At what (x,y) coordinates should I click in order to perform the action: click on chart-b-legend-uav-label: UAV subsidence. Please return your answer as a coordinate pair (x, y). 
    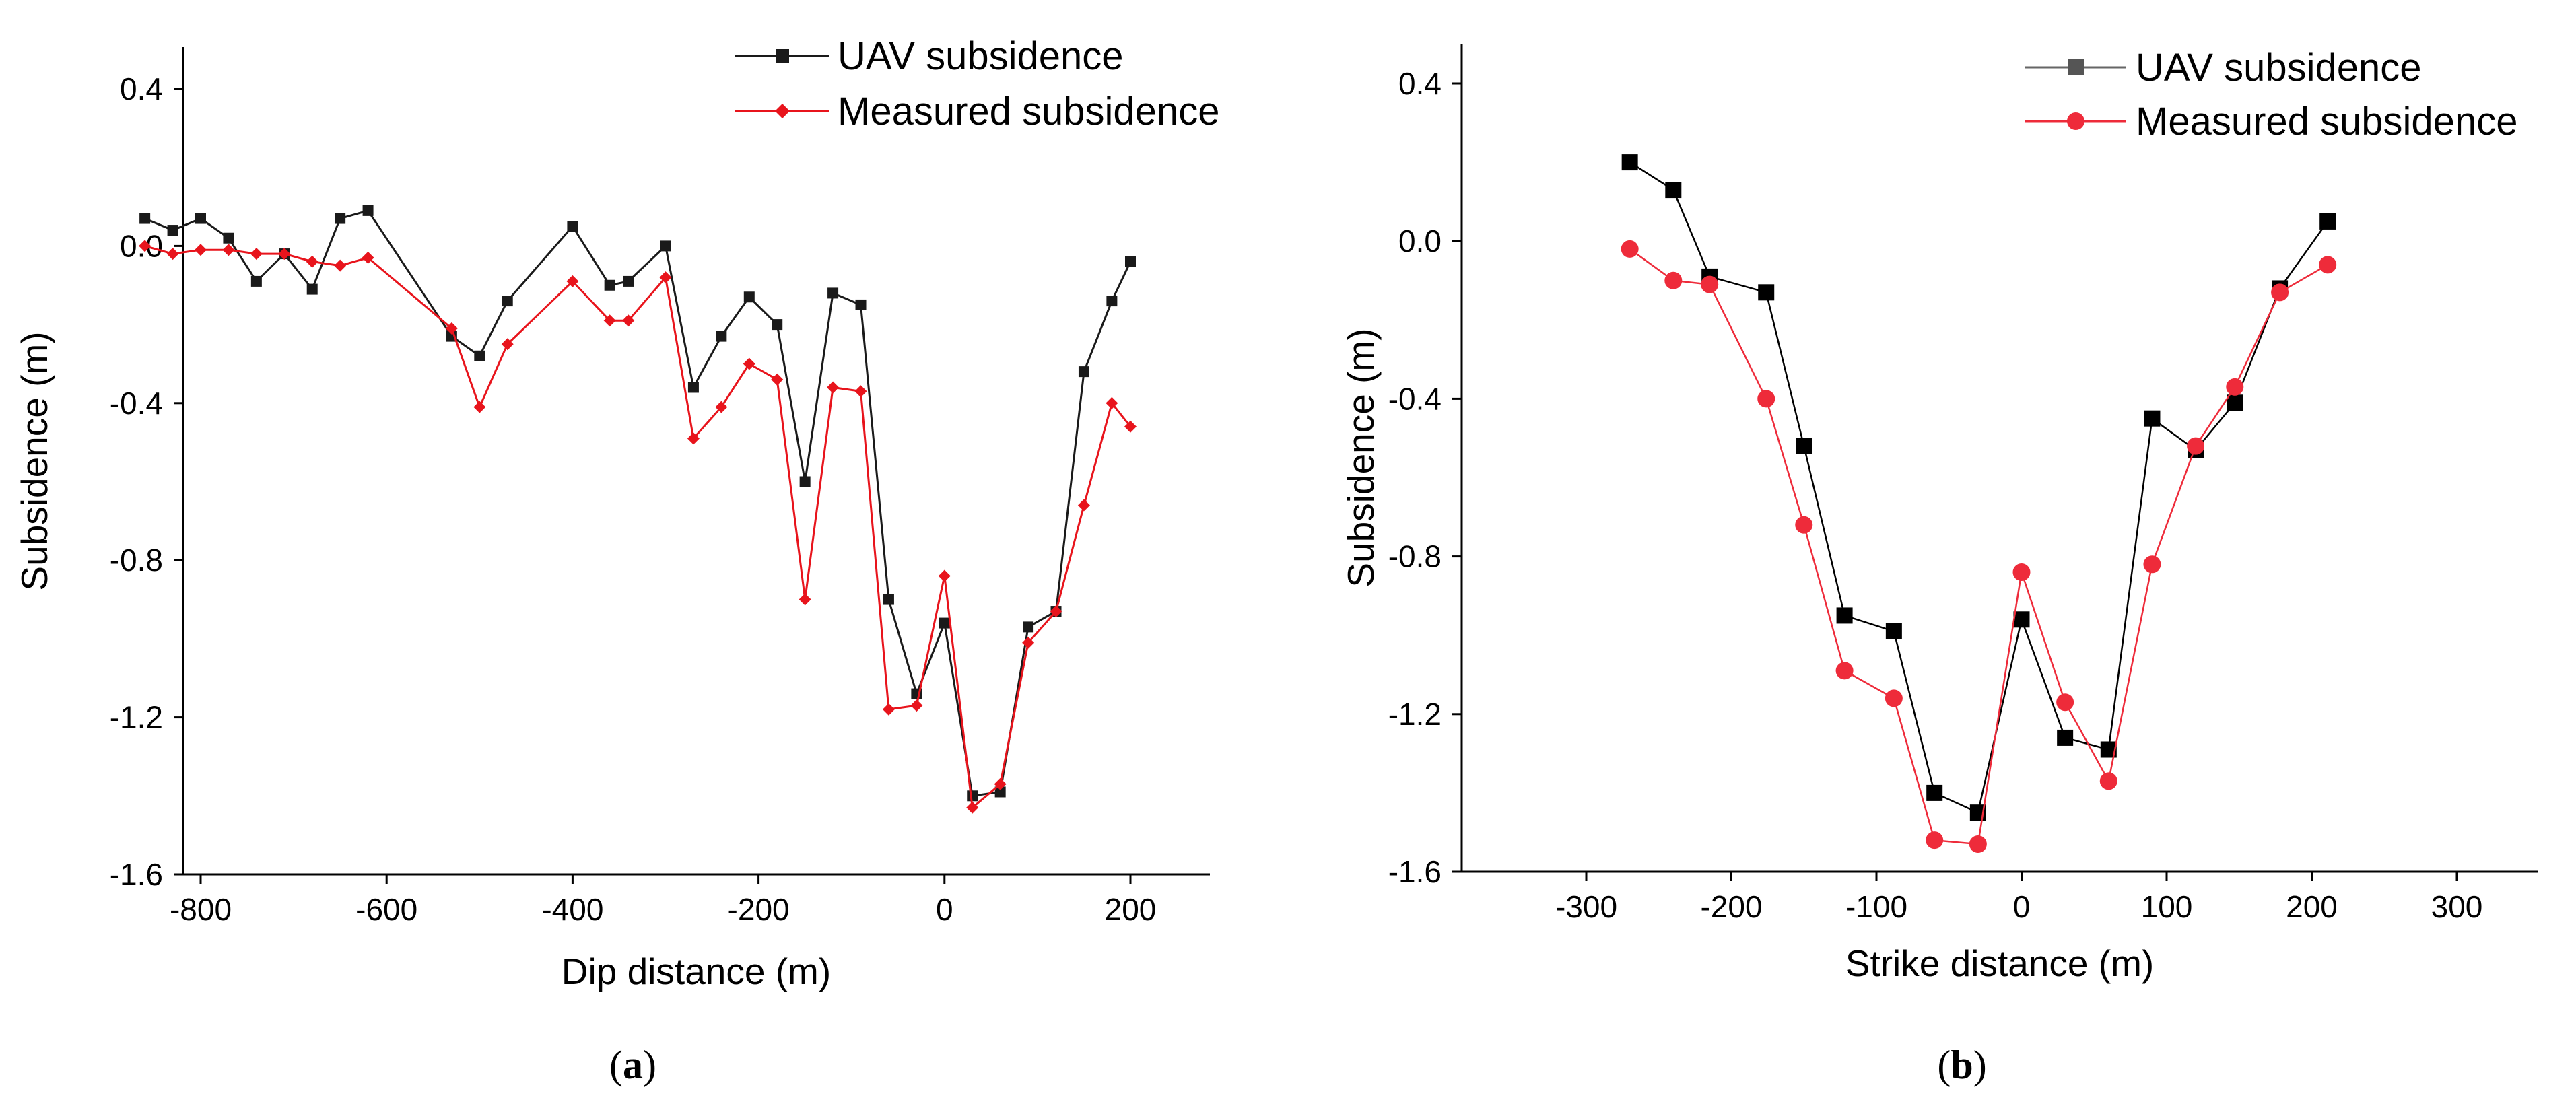
    Looking at the image, I should click on (2279, 68).